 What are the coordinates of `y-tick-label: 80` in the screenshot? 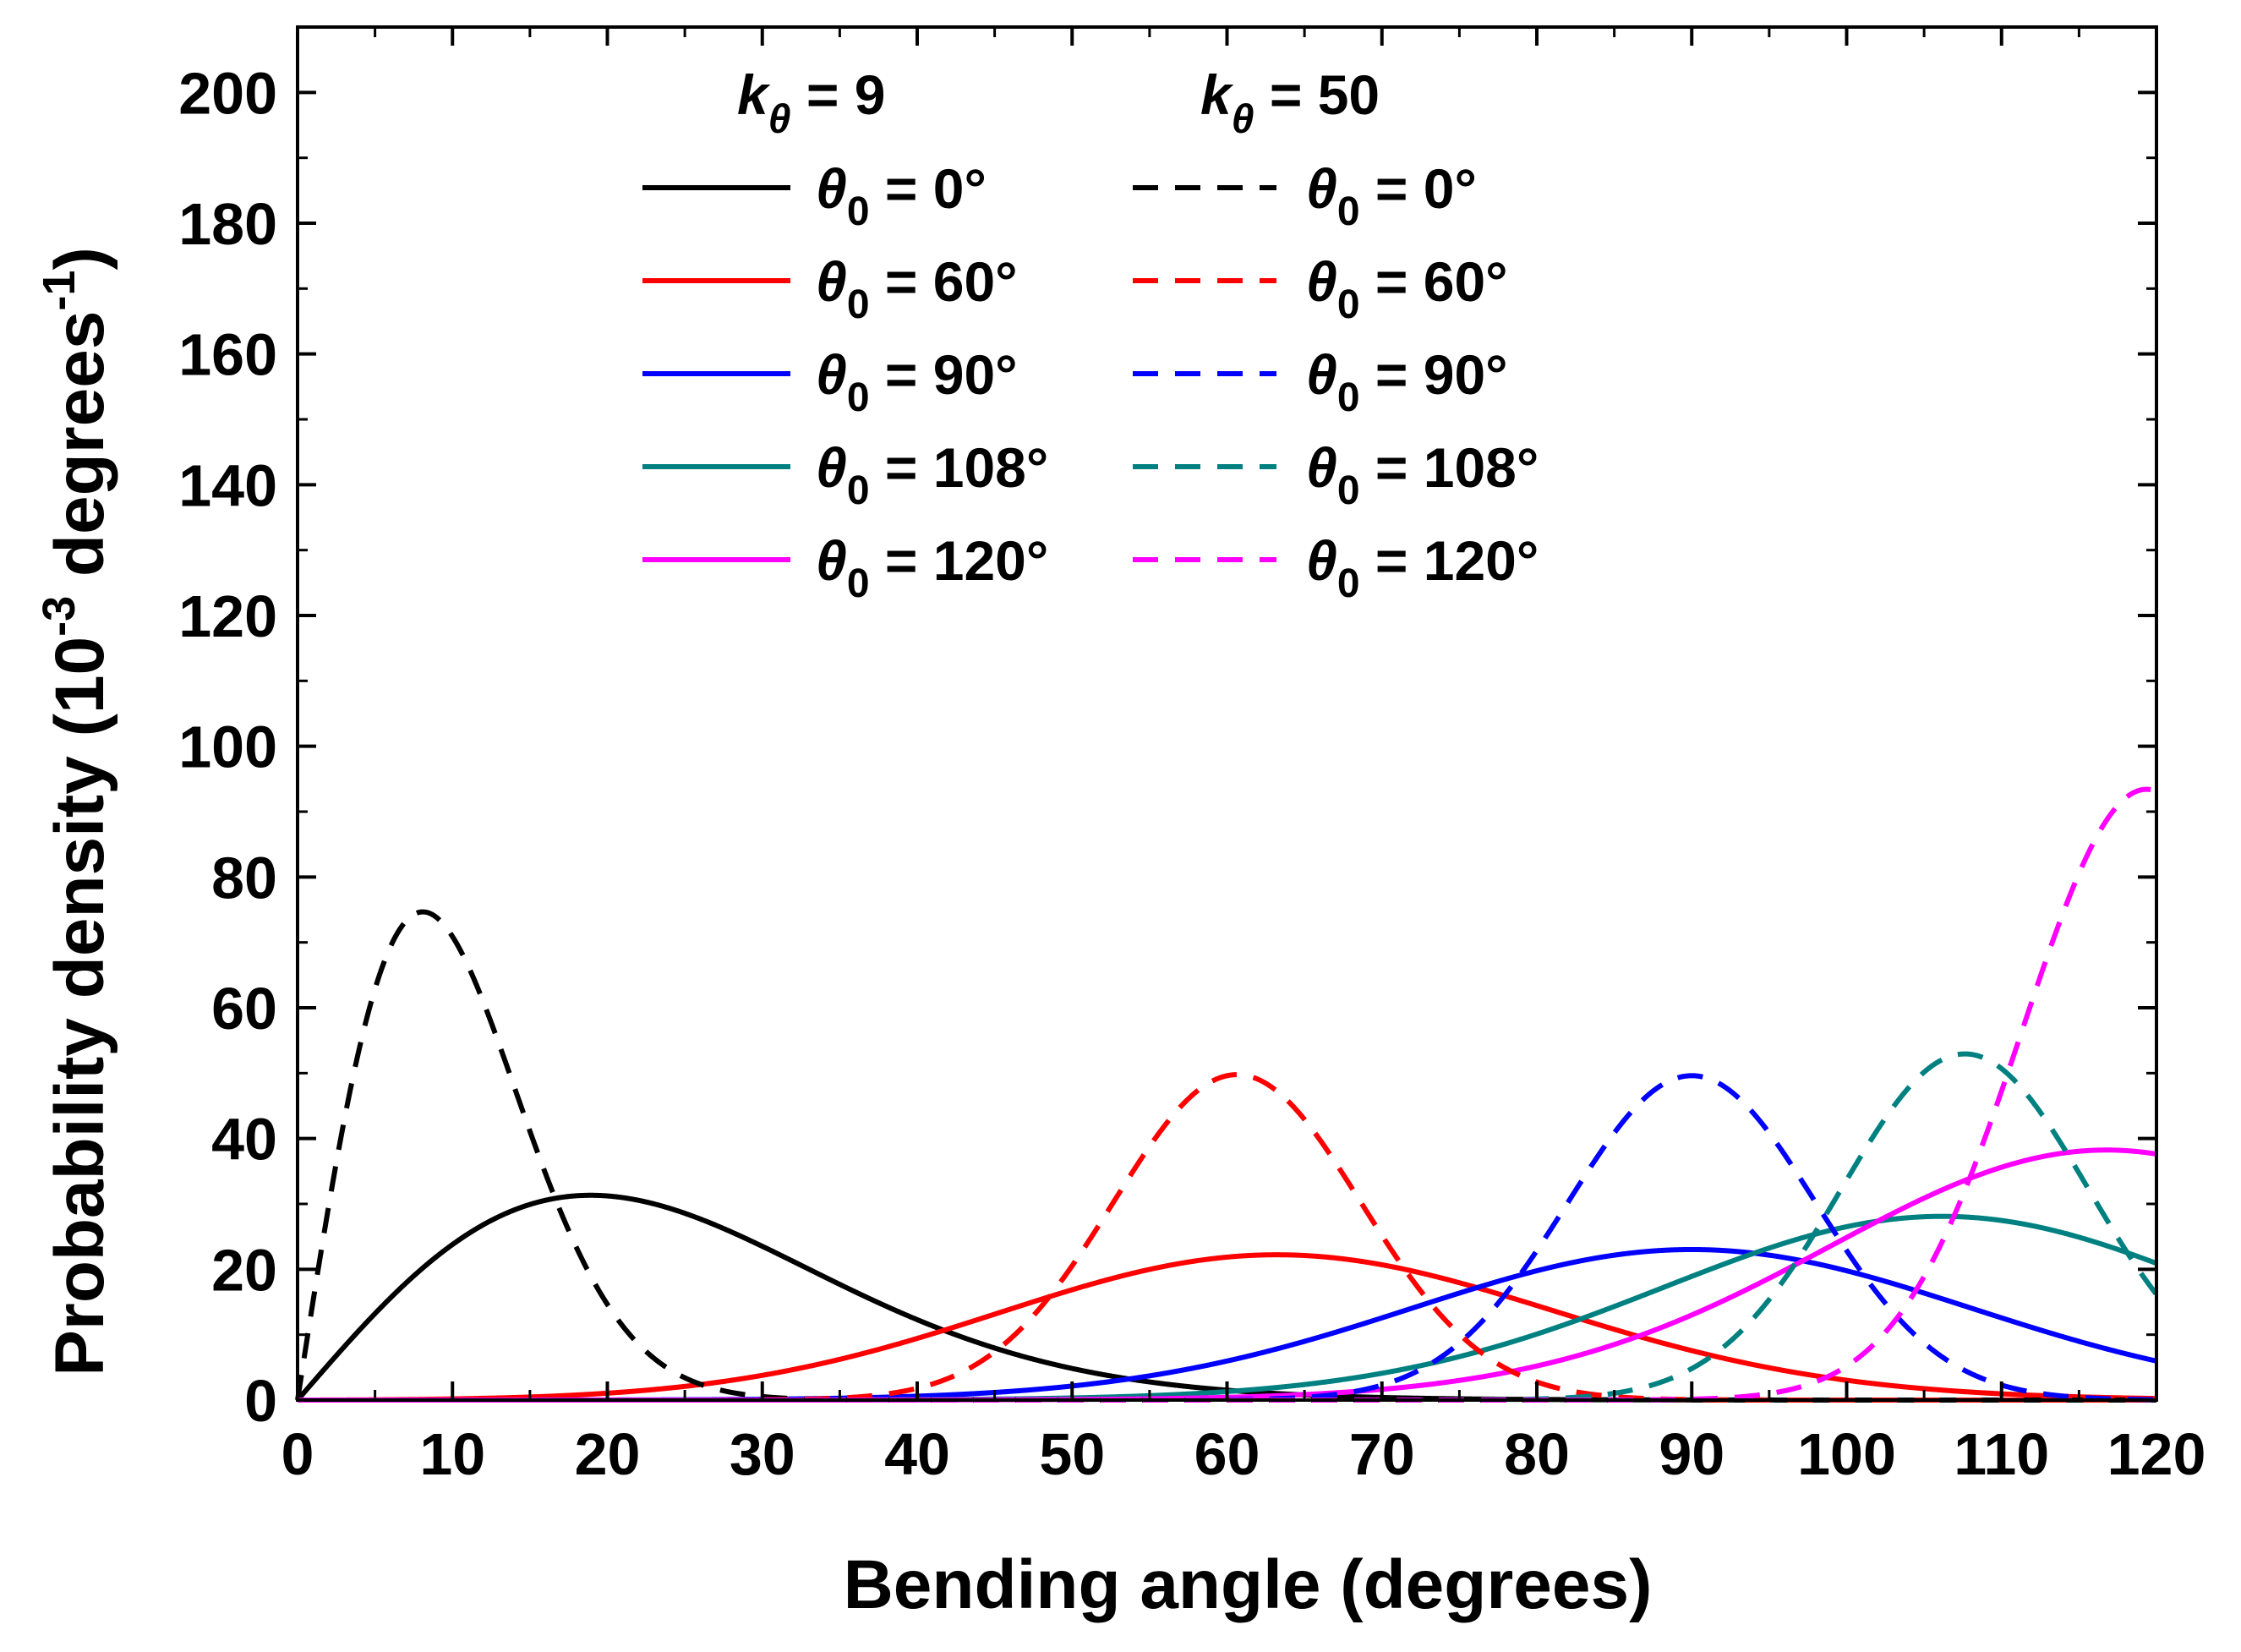 It's located at (244, 878).